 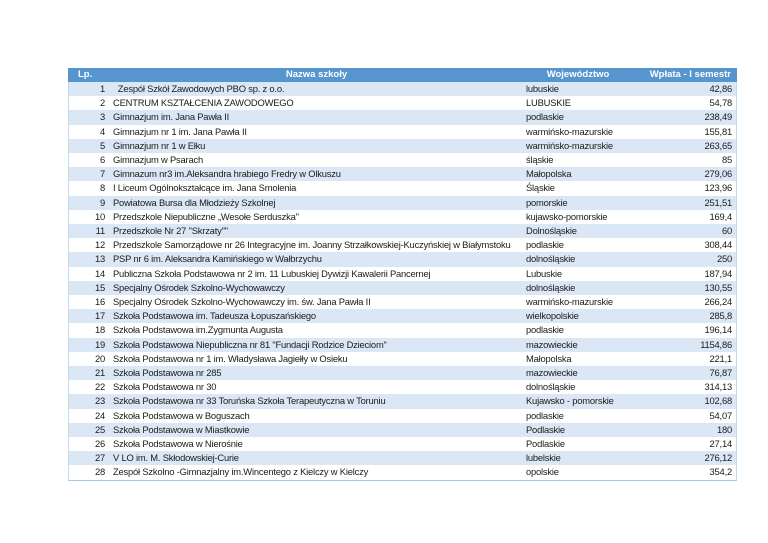 I want to click on cell-payment: 238,49, so click(x=718, y=117).